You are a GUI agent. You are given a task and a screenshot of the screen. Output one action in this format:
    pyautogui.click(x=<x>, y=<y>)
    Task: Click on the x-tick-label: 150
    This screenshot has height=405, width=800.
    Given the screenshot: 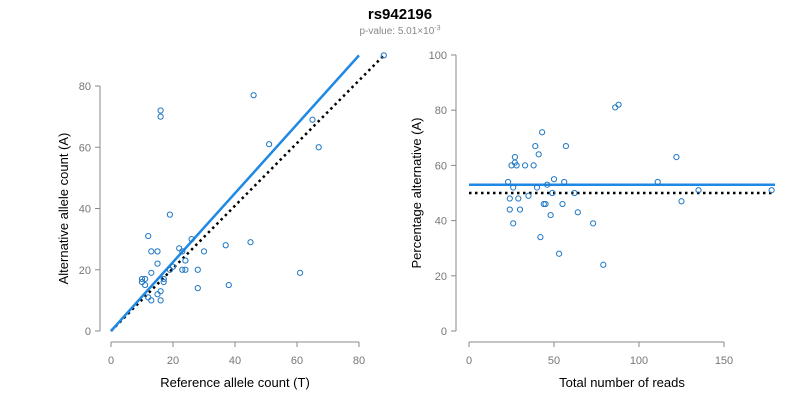 What is the action you would take?
    pyautogui.click(x=724, y=361)
    